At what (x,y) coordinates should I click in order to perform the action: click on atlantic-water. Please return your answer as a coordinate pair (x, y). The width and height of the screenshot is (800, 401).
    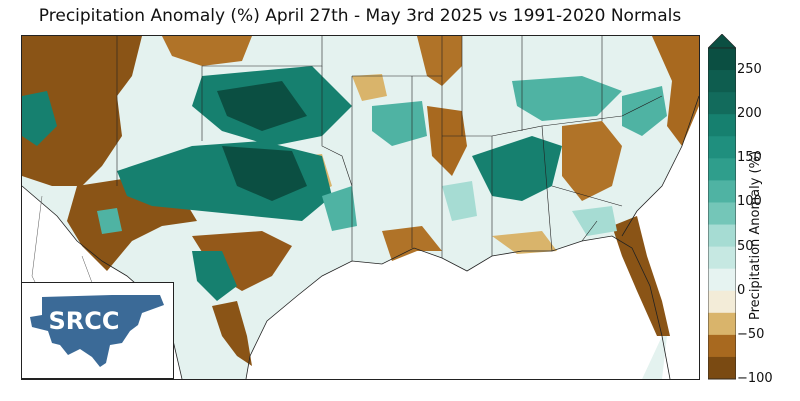
    Looking at the image, I should click on (660, 237).